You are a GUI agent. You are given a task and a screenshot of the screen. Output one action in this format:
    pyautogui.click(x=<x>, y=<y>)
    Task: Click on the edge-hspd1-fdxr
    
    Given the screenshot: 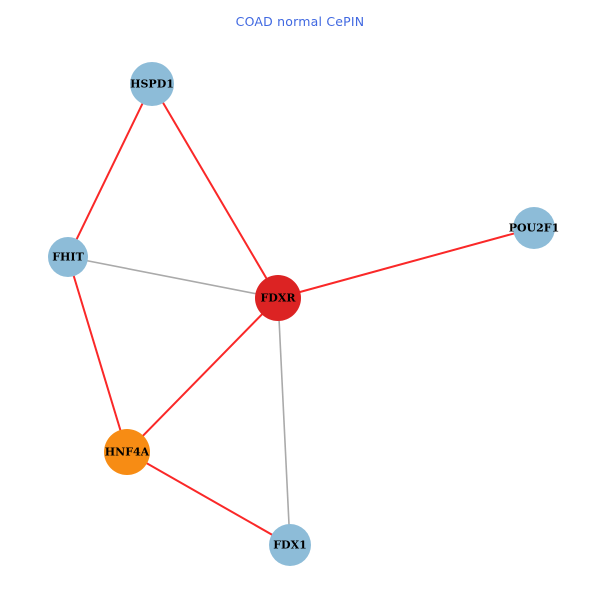 What is the action you would take?
    pyautogui.click(x=215, y=191)
    